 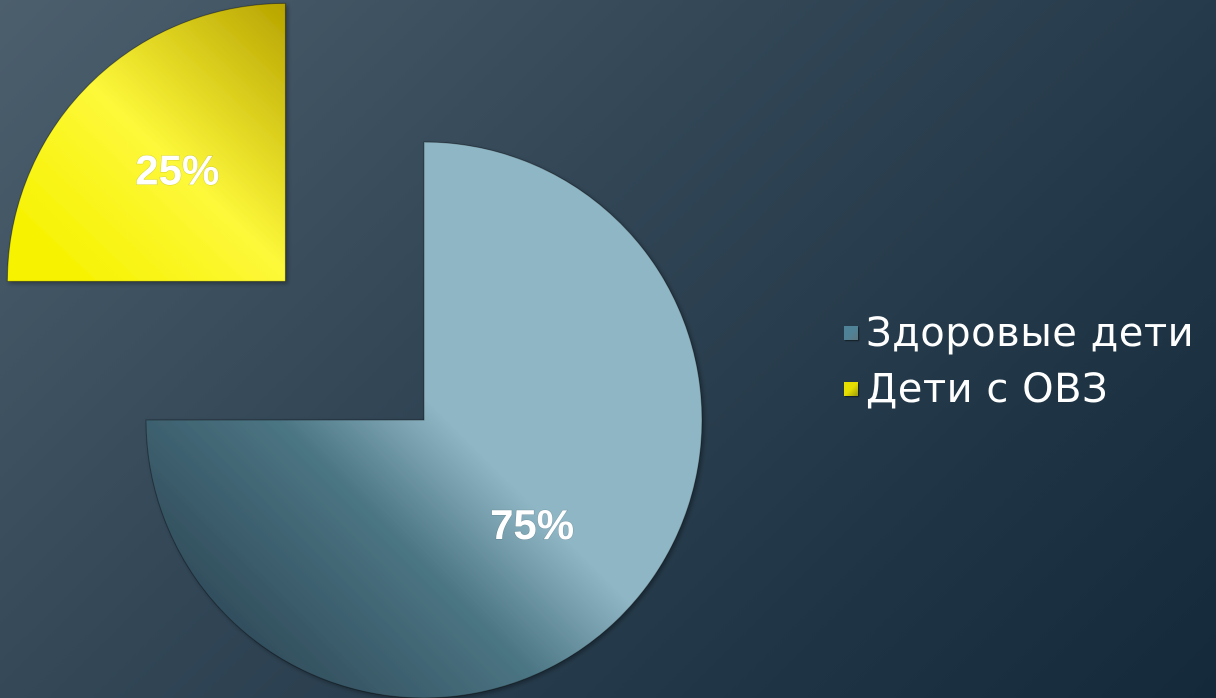 I want to click on legend-label-ovz: Дети с ОВЗ, so click(x=987, y=389).